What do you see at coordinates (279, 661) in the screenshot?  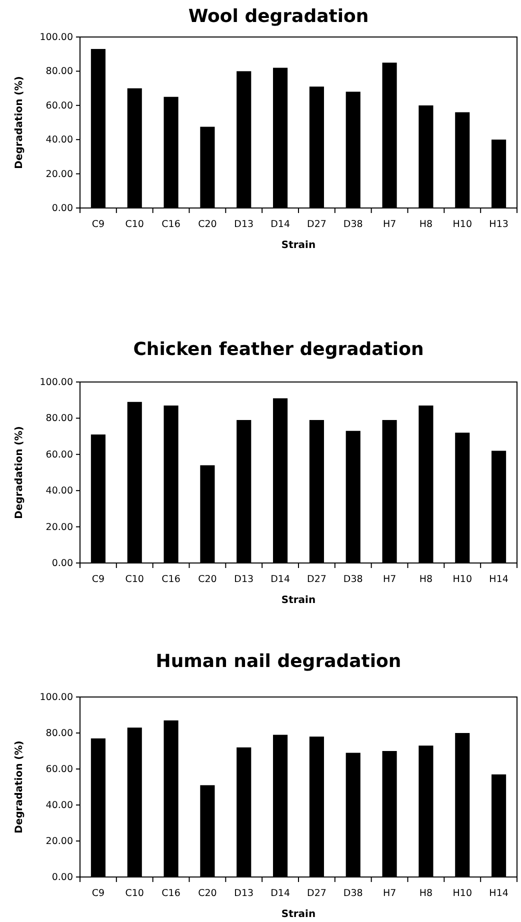 I see `chart-title: Human nail degradation` at bounding box center [279, 661].